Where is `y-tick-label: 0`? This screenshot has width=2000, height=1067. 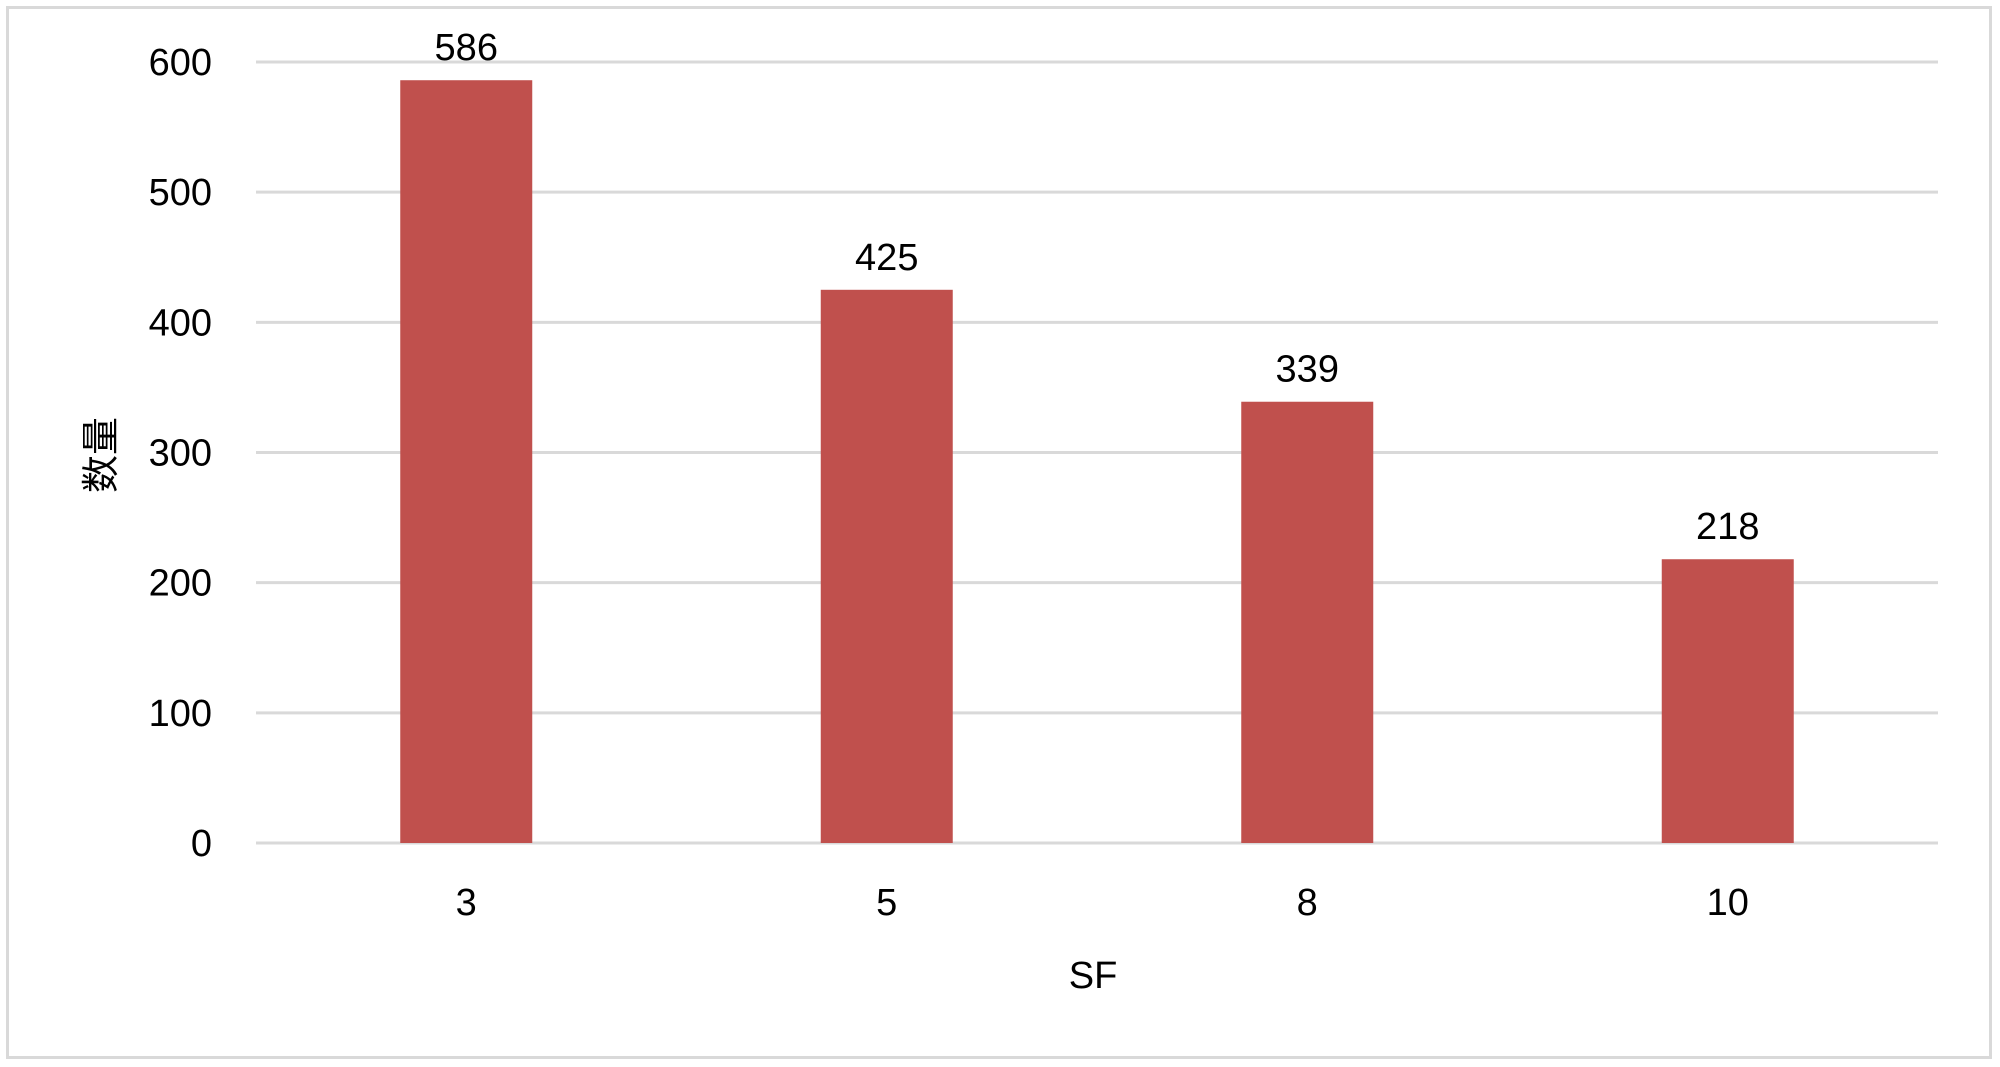 y-tick-label: 0 is located at coordinates (201, 844).